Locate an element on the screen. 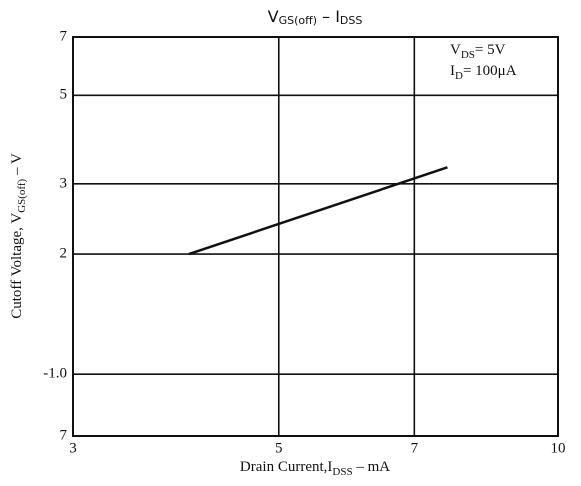  chart-title-part: – I is located at coordinates (328, 16).